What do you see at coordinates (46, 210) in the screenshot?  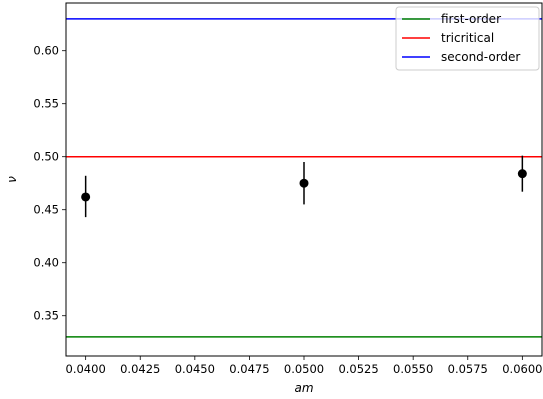 I see `y-tick-label: 0.45` at bounding box center [46, 210].